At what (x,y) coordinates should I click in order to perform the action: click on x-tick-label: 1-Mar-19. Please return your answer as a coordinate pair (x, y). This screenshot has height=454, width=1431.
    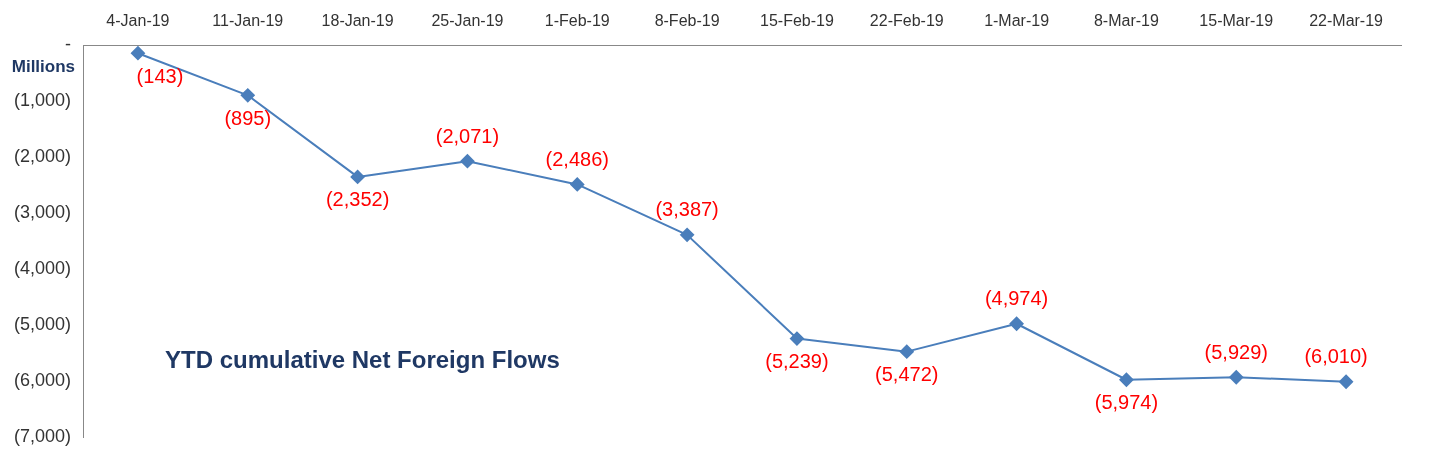
    Looking at the image, I should click on (1017, 21).